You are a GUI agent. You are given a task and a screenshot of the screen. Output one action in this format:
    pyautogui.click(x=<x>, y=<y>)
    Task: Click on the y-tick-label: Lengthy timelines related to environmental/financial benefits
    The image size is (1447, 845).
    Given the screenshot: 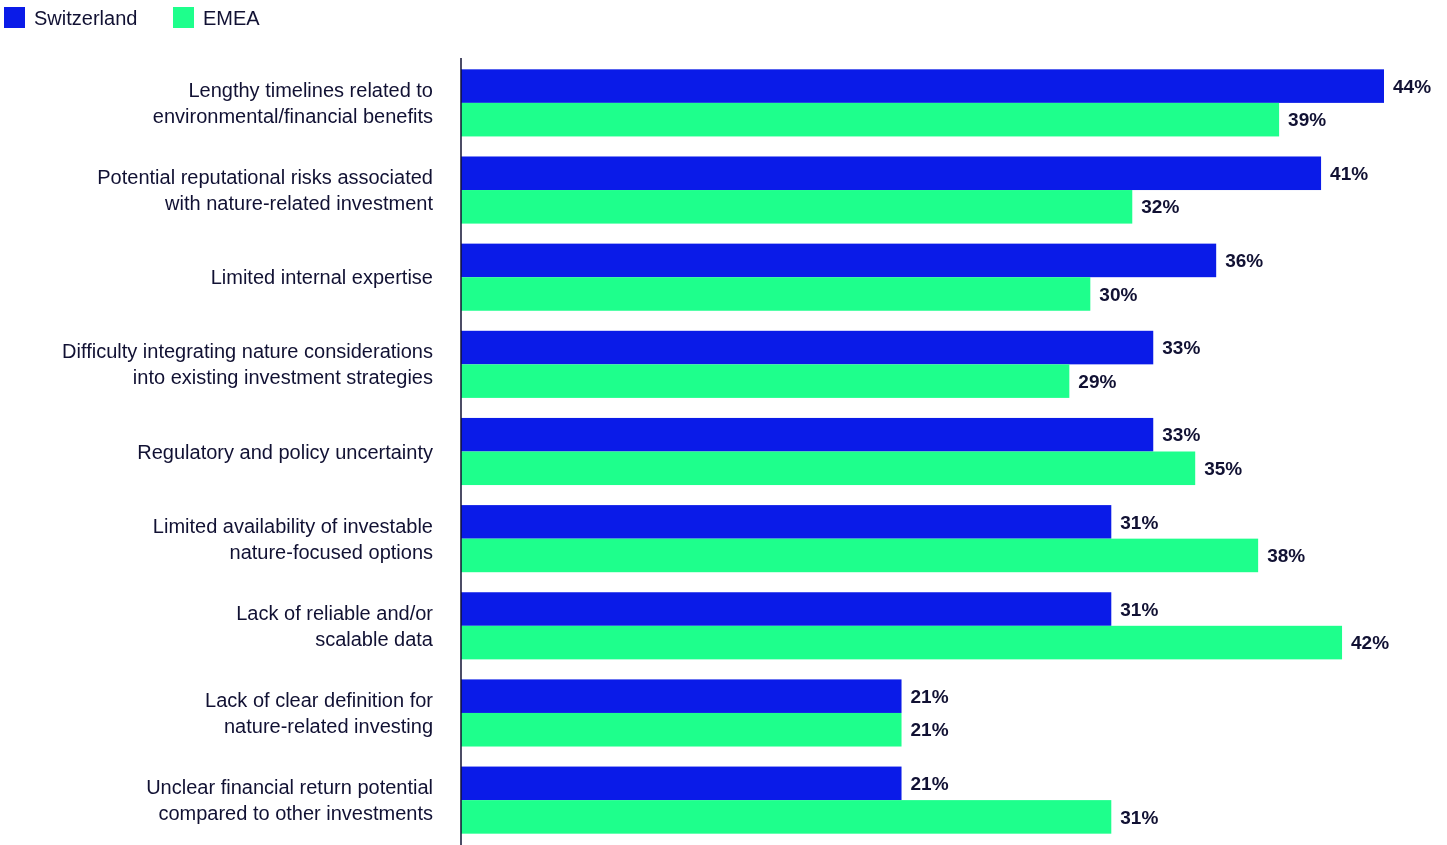 What is the action you would take?
    pyautogui.click(x=292, y=102)
    